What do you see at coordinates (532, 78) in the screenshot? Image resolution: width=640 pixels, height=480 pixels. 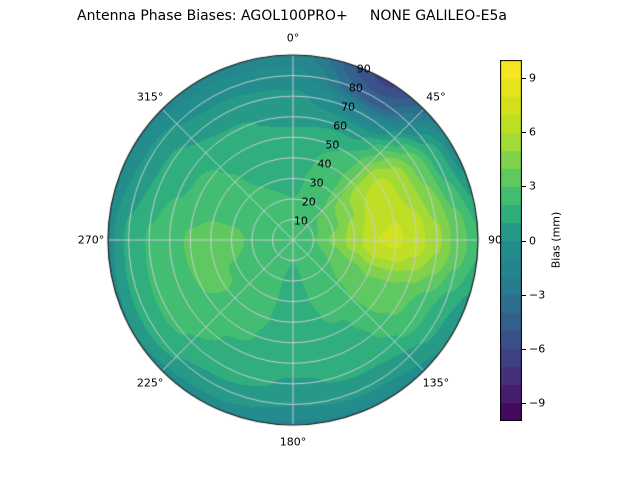 I see `colorbar-tick-label: 9` at bounding box center [532, 78].